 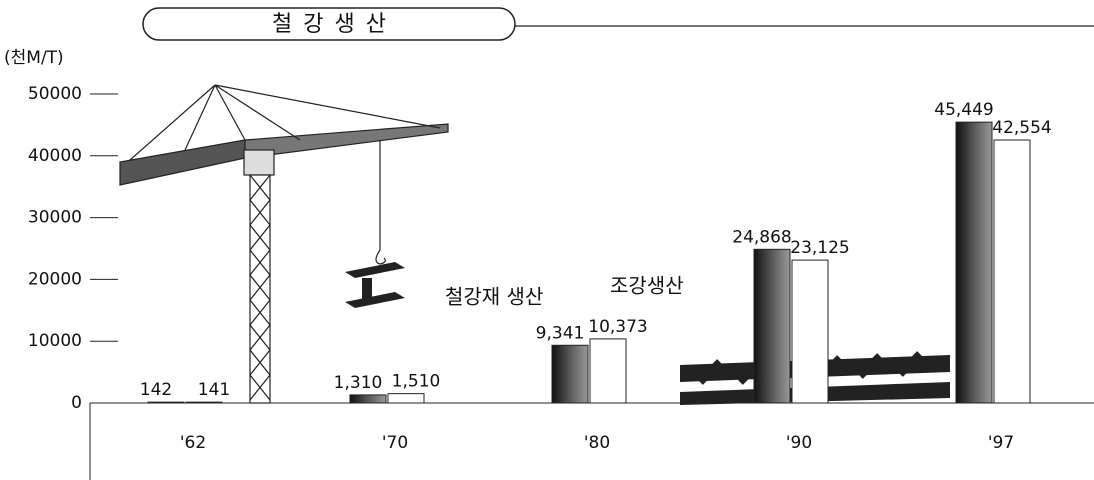 I want to click on value-label: 1,510, so click(x=416, y=382).